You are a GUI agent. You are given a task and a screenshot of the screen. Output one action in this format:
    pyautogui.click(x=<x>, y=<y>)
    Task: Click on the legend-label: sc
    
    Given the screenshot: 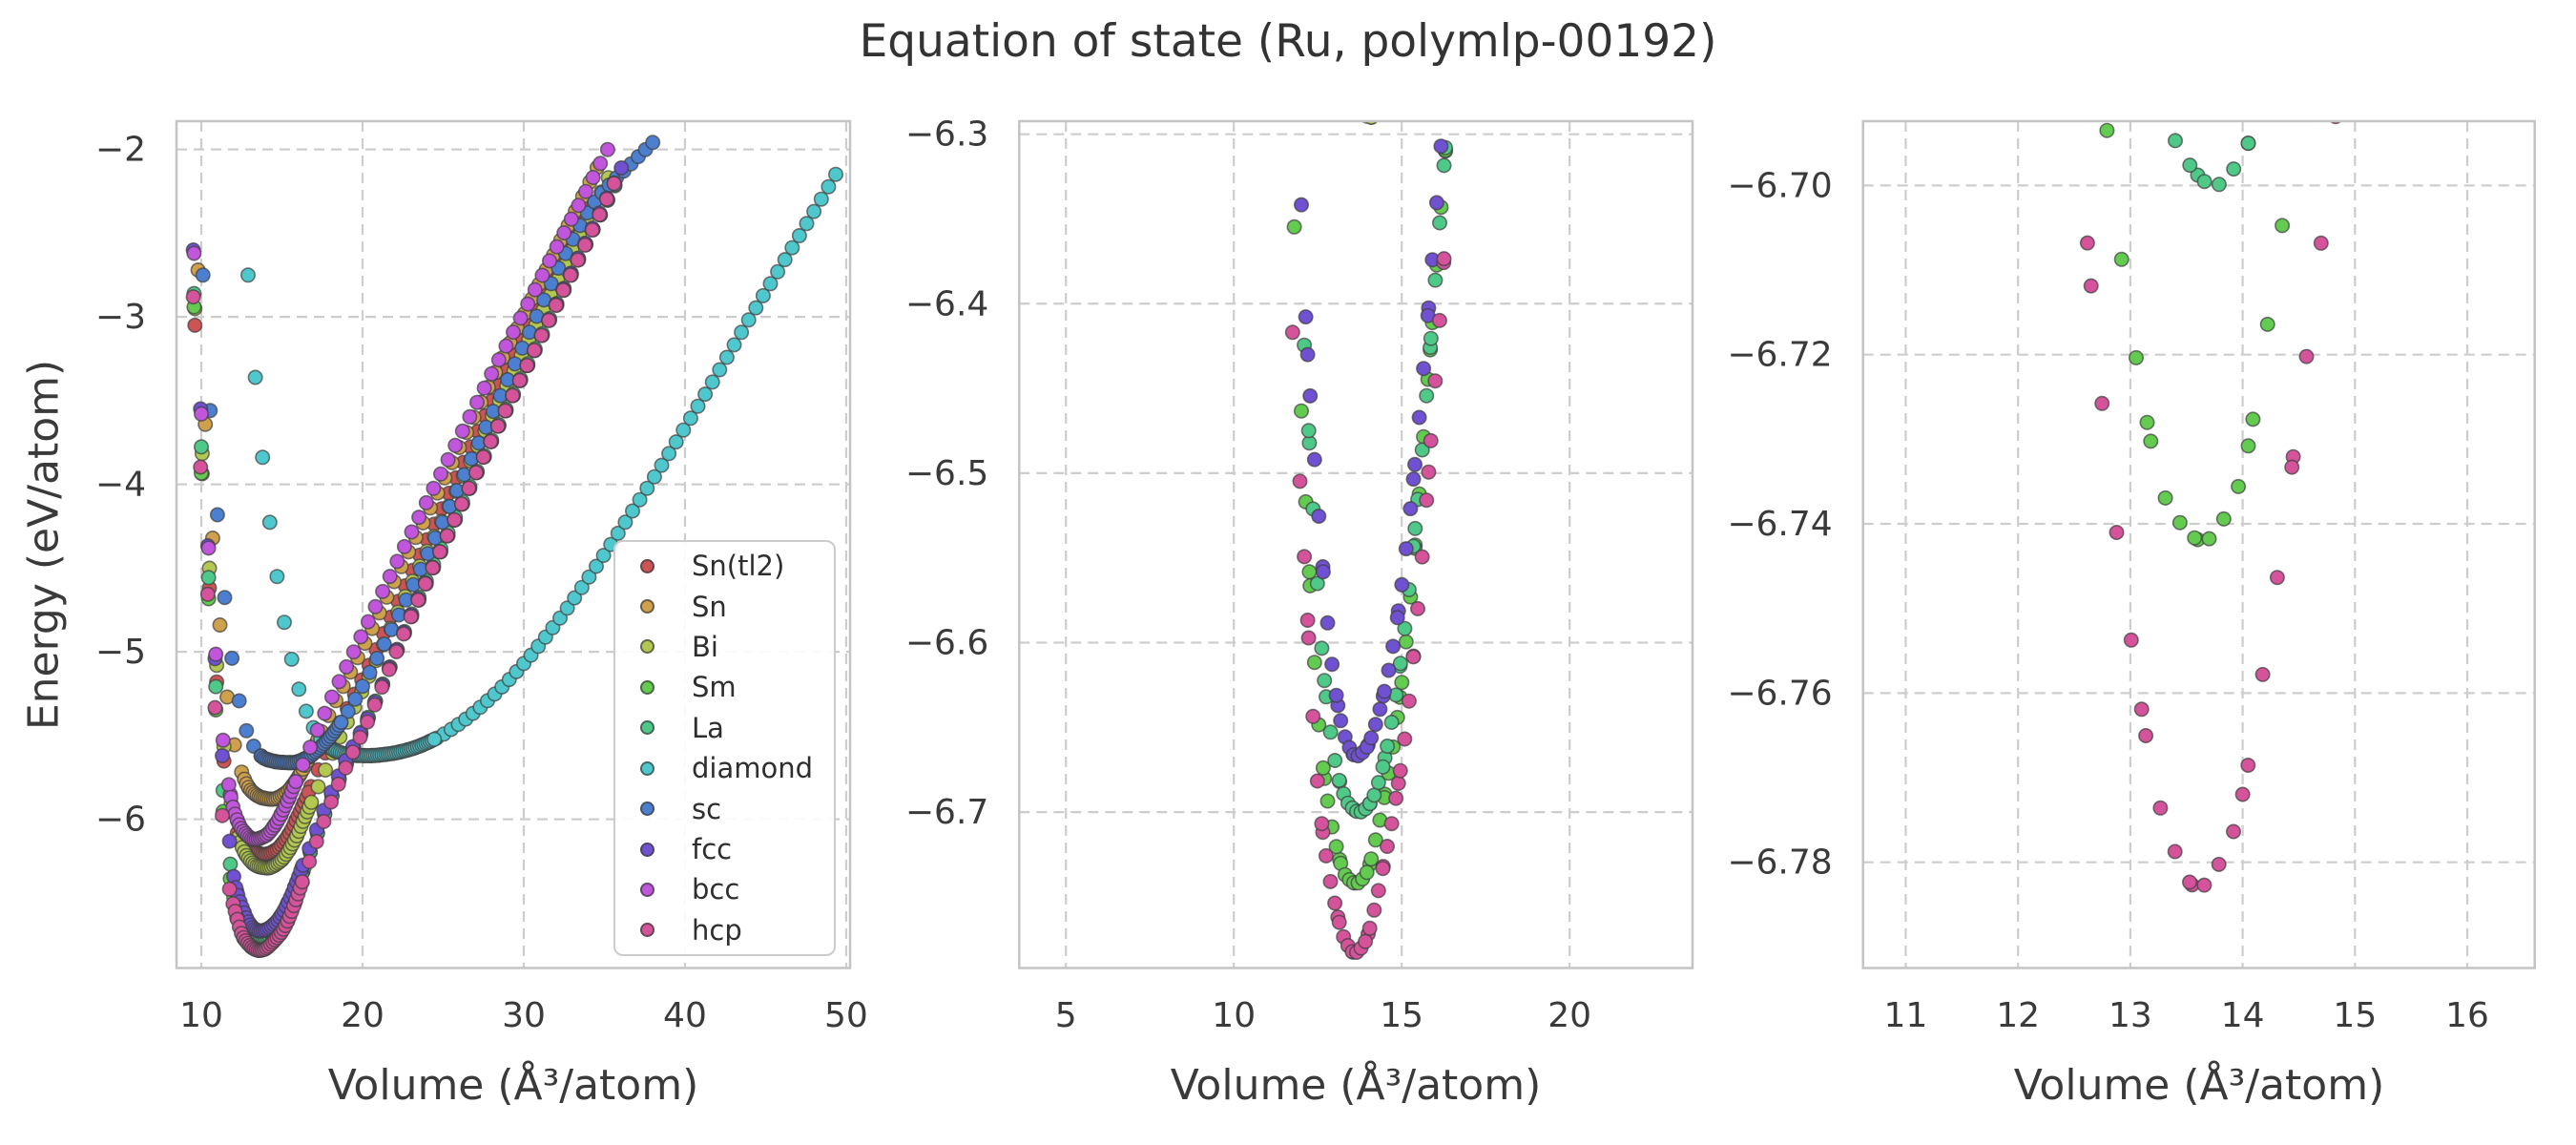 What is the action you would take?
    pyautogui.click(x=707, y=808)
    